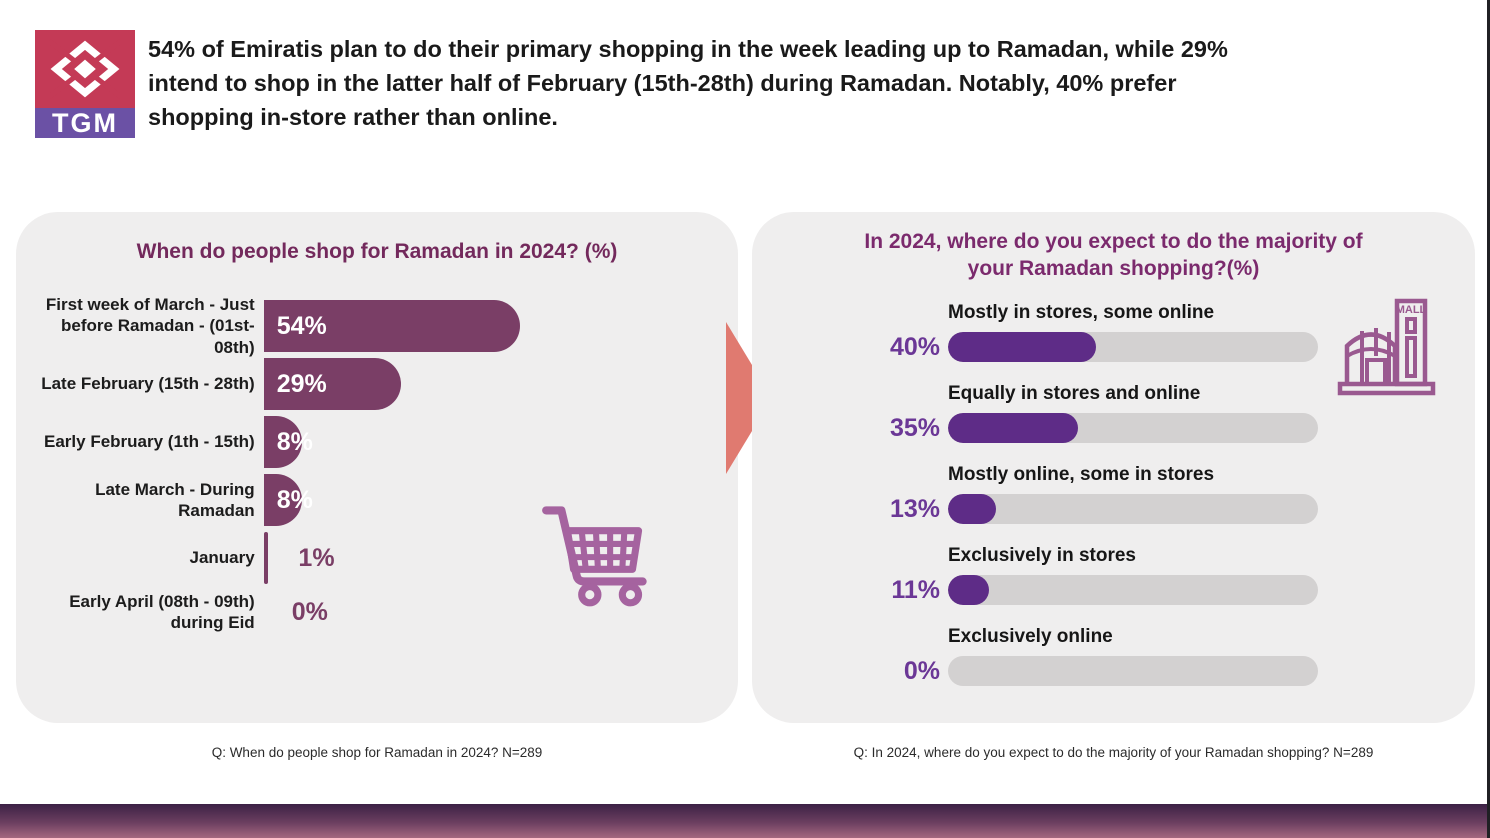 The image size is (1490, 838). What do you see at coordinates (914, 508) in the screenshot?
I see `bar-value-label: 13%` at bounding box center [914, 508].